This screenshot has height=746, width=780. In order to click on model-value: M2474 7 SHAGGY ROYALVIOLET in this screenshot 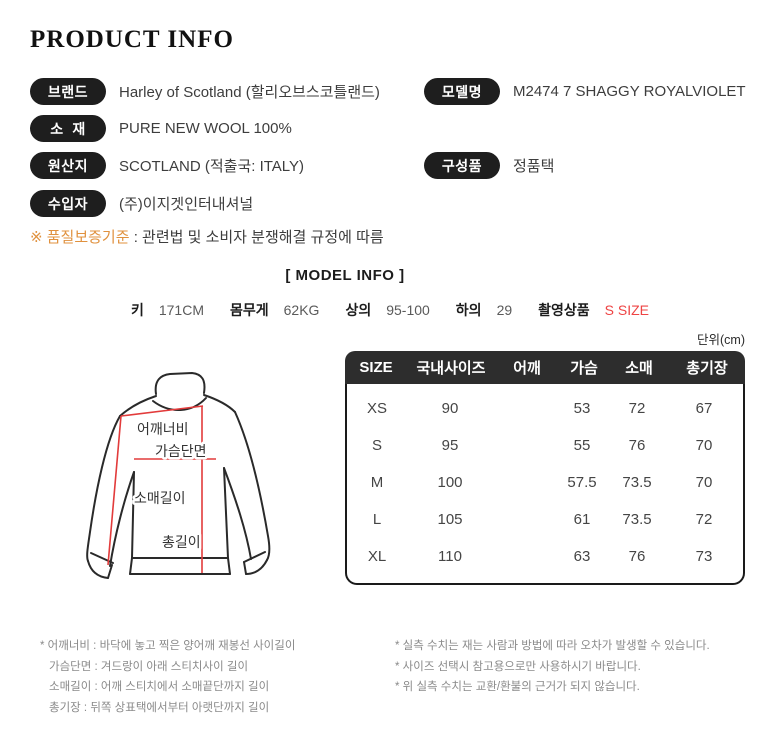, I will do `click(629, 91)`.